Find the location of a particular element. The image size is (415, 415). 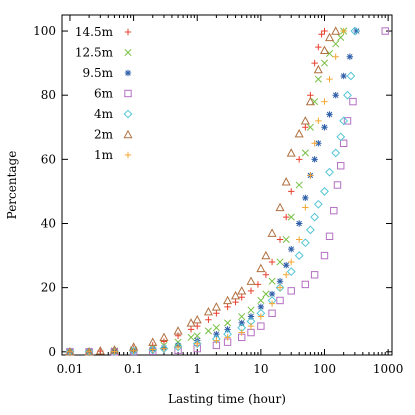

y-axis-label: Percentage is located at coordinates (12, 185).